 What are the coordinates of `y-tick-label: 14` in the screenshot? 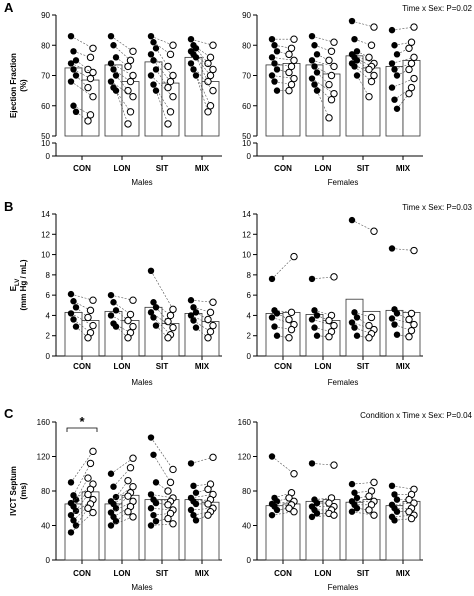 It's located at (246, 214).